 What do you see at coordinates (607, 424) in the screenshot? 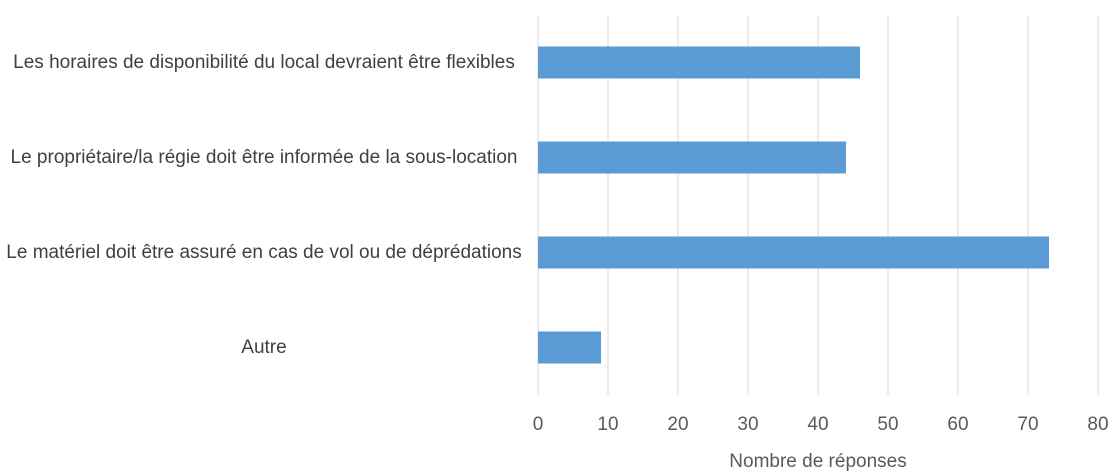
I see `x-tick-label: 10` at bounding box center [607, 424].